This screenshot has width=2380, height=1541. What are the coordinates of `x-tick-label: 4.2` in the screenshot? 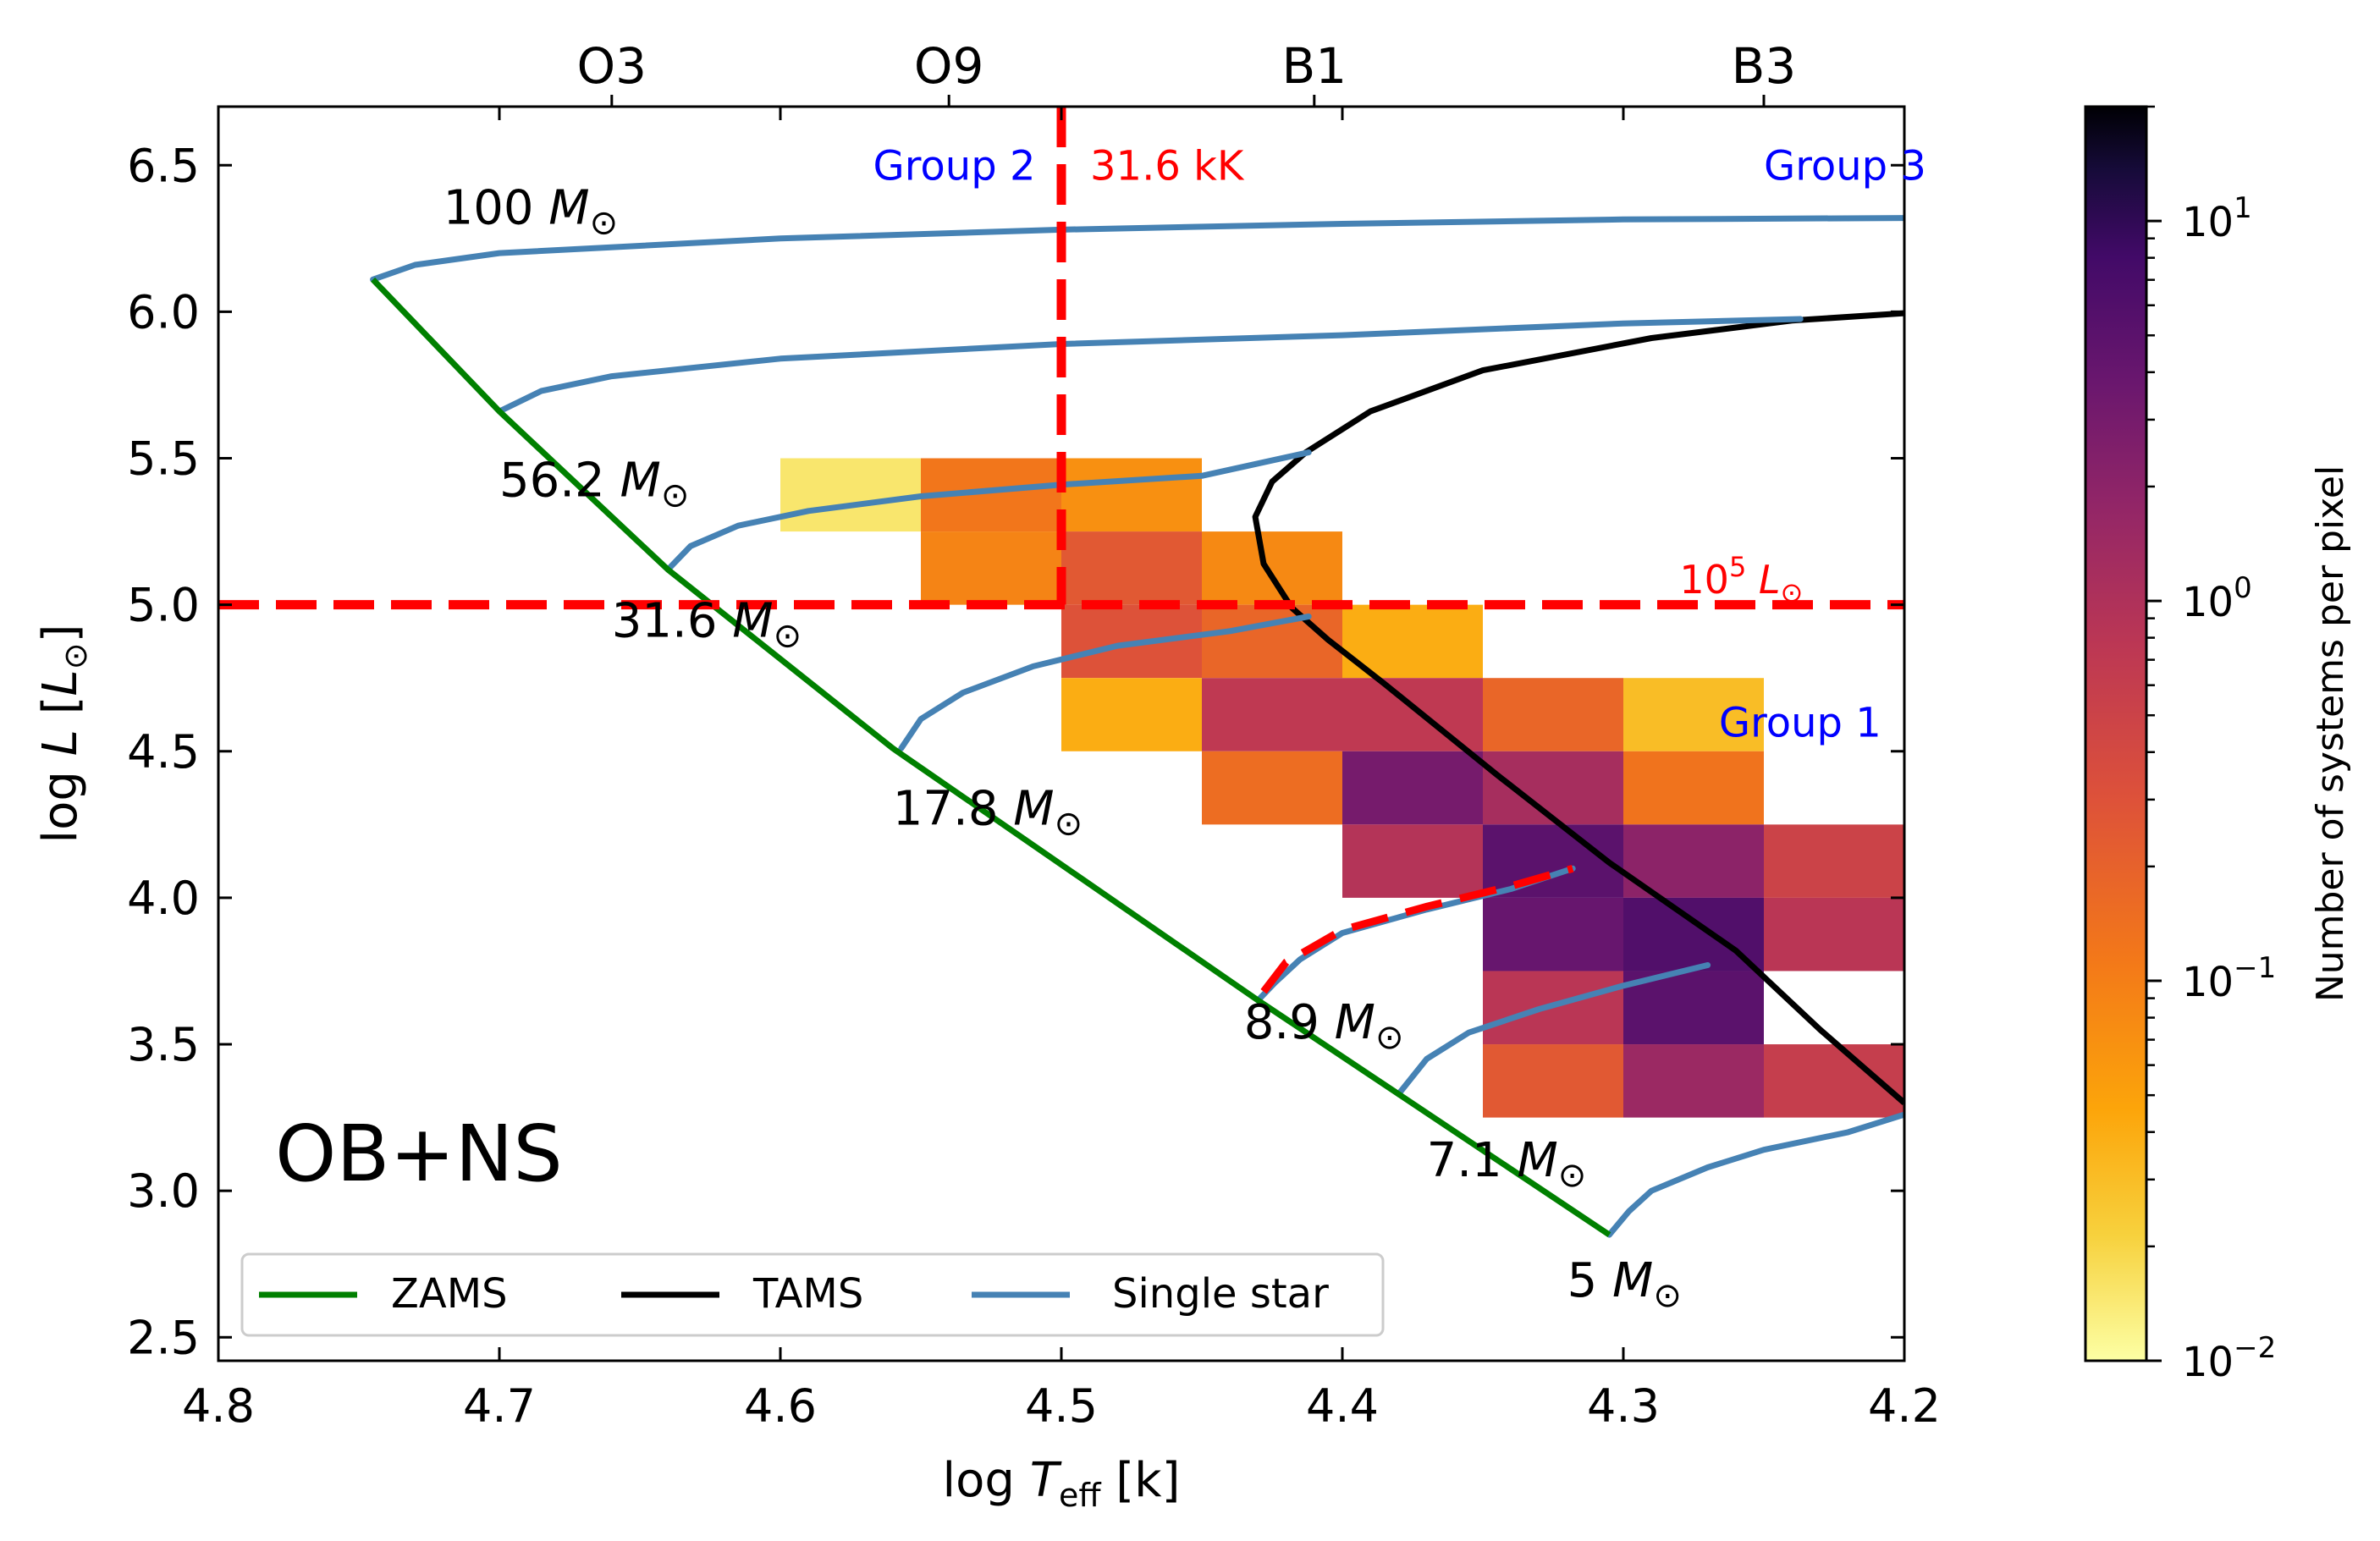 It's located at (1905, 1406).